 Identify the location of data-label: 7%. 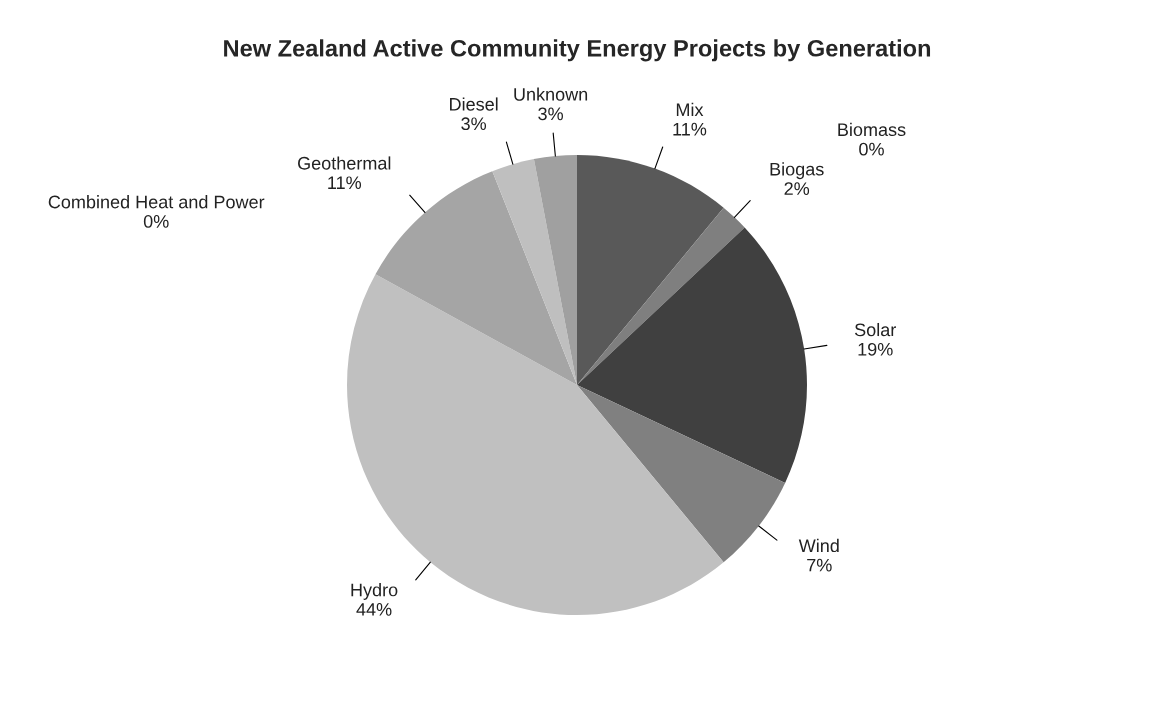
(819, 565).